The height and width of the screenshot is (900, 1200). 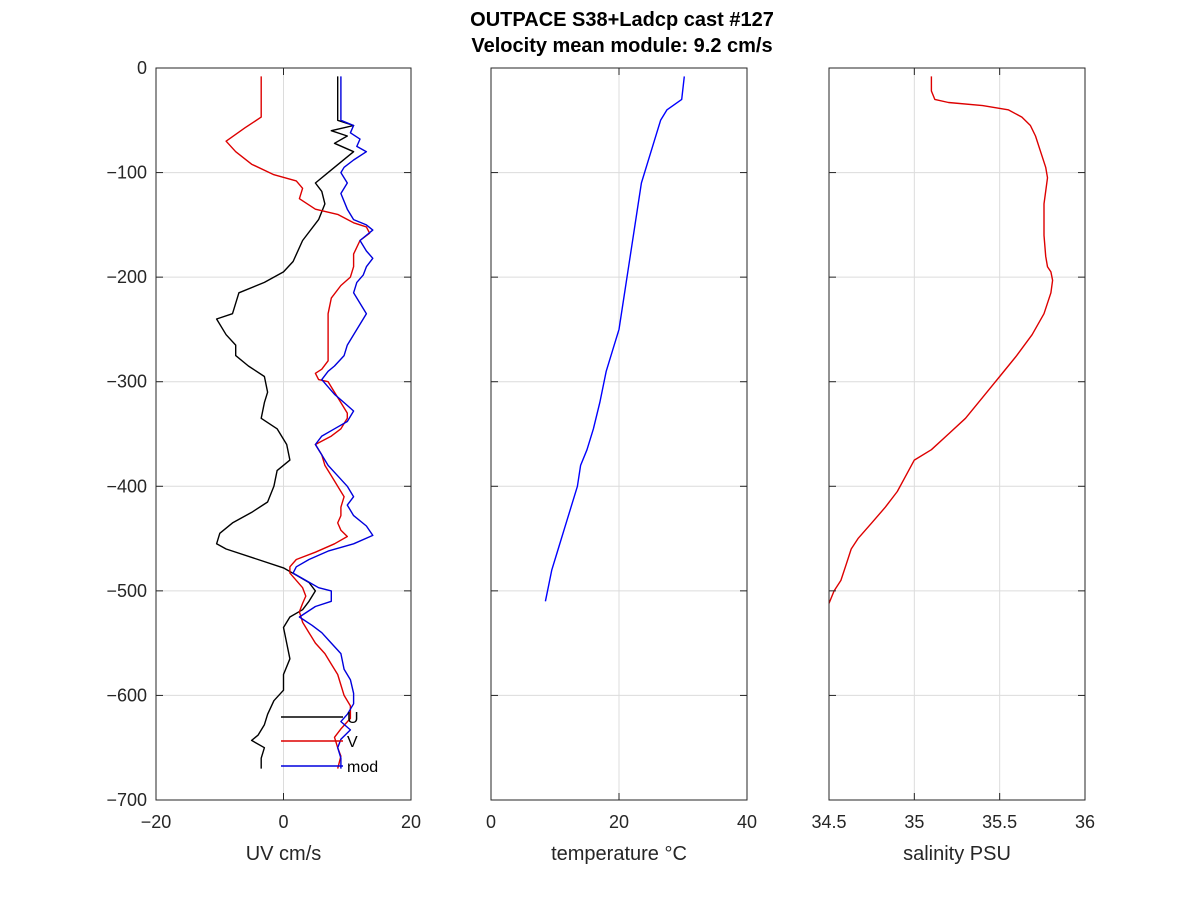 What do you see at coordinates (352, 742) in the screenshot?
I see `legend-label-v: V` at bounding box center [352, 742].